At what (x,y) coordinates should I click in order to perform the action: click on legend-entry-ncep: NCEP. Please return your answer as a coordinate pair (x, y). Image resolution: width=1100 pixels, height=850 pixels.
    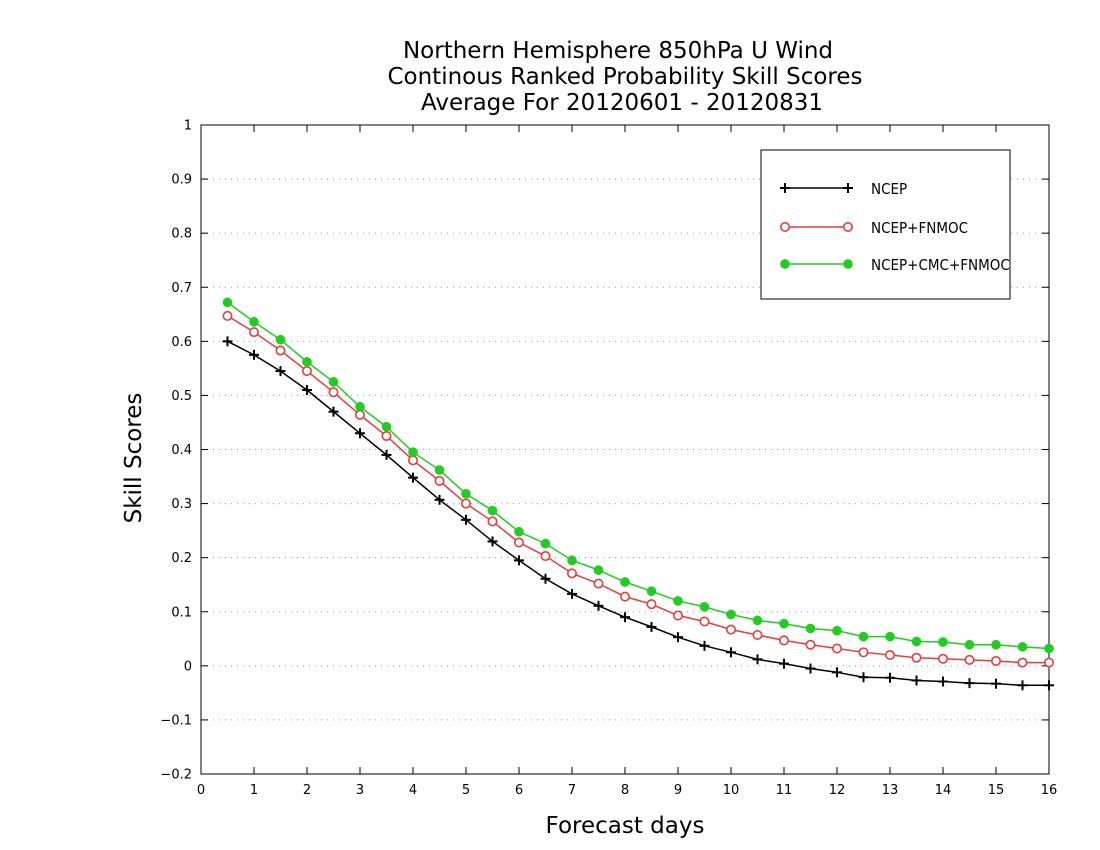
    Looking at the image, I should click on (843, 189).